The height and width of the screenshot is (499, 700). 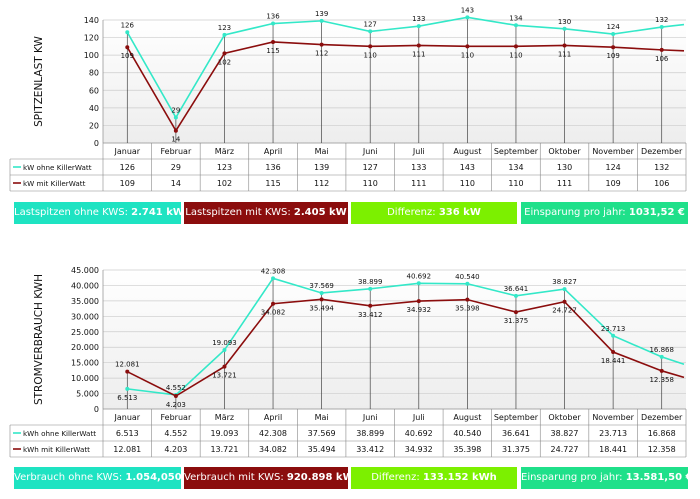 What do you see at coordinates (575, 212) in the screenshot?
I see `banner-peak-savings-label: Einsparung pro jahr:` at bounding box center [575, 212].